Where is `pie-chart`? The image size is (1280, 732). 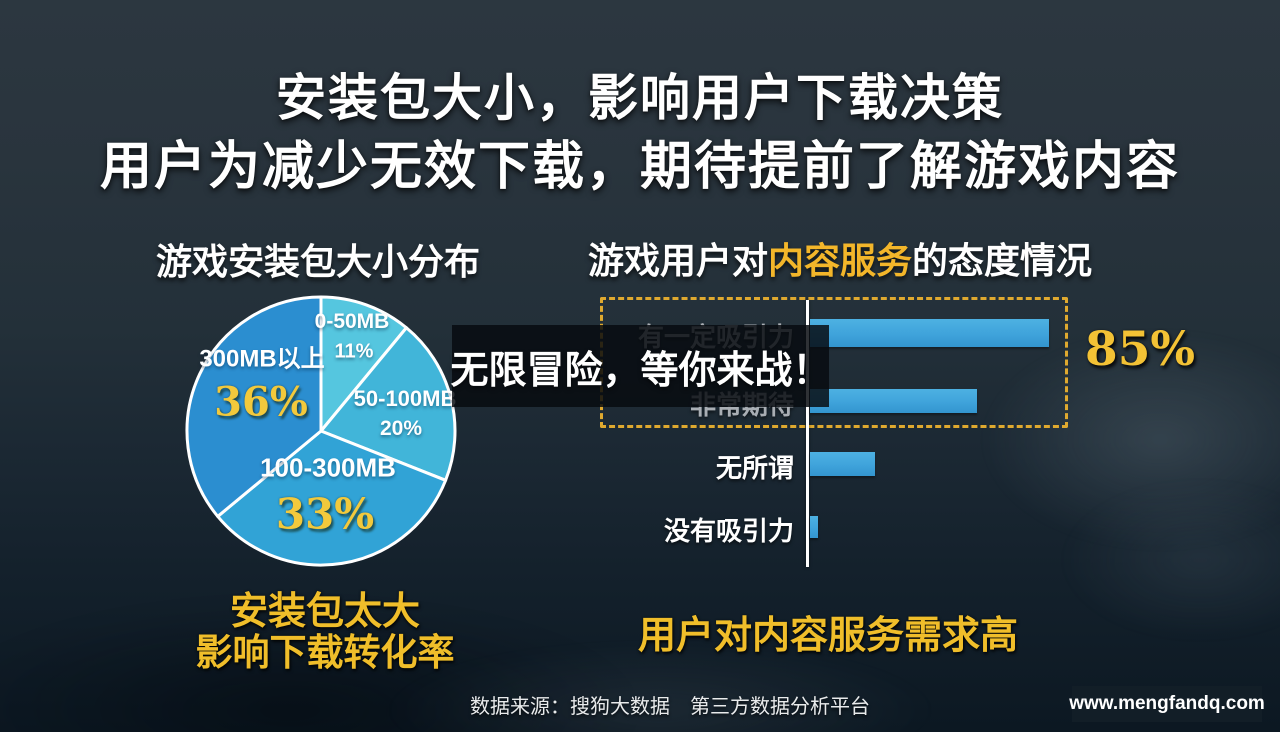 pie-chart is located at coordinates (321, 431).